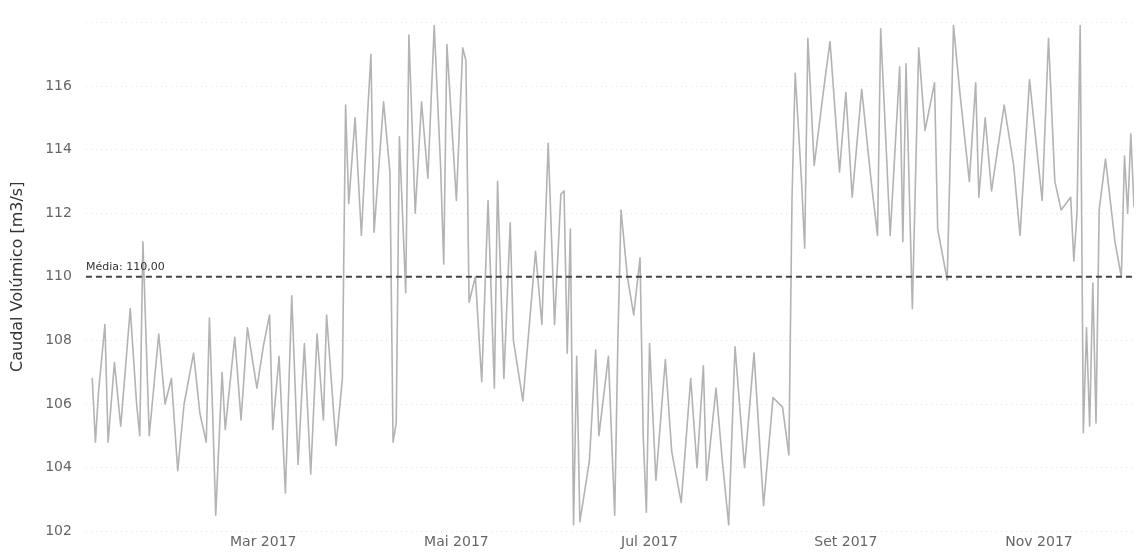 This screenshot has height=554, width=1136. What do you see at coordinates (58, 148) in the screenshot?
I see `y-tick-label: 114` at bounding box center [58, 148].